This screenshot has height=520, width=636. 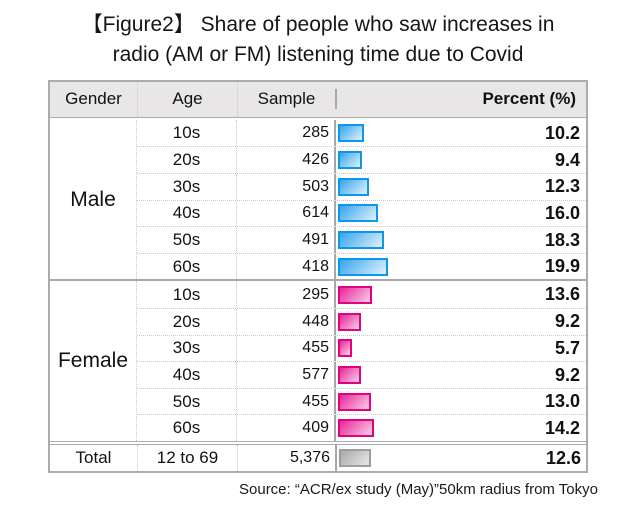 I want to click on table-row: 40s 614 16.0, so click(x=361, y=213).